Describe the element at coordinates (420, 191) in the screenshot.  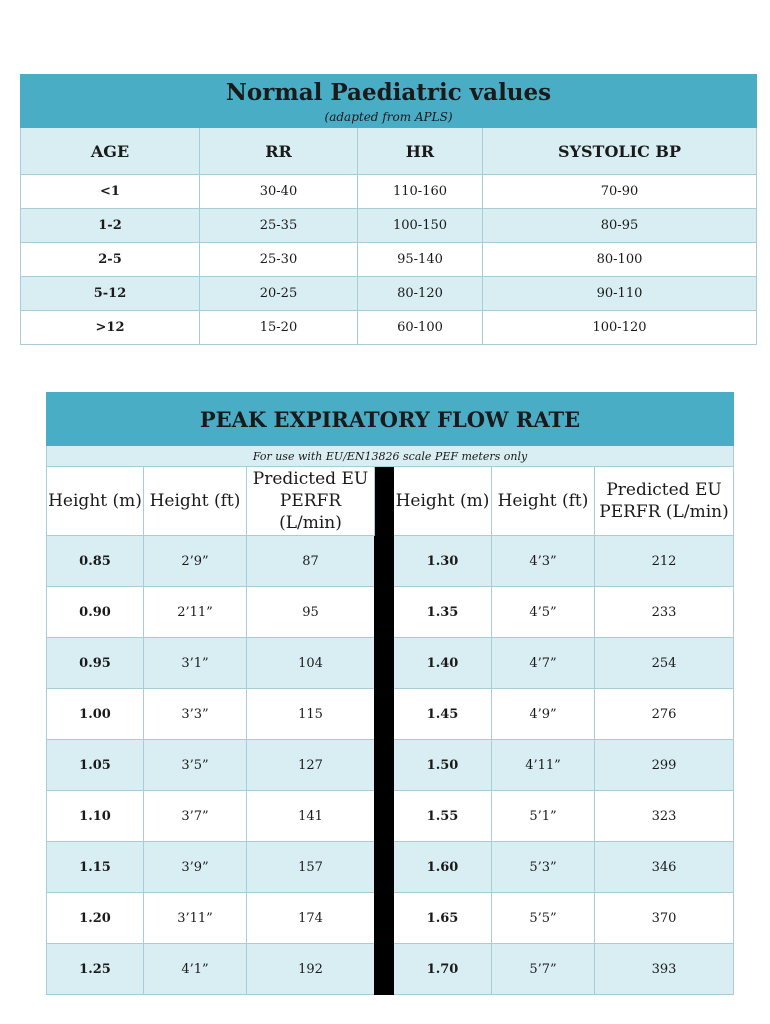
I see `hr-cell: 110-160` at that location.